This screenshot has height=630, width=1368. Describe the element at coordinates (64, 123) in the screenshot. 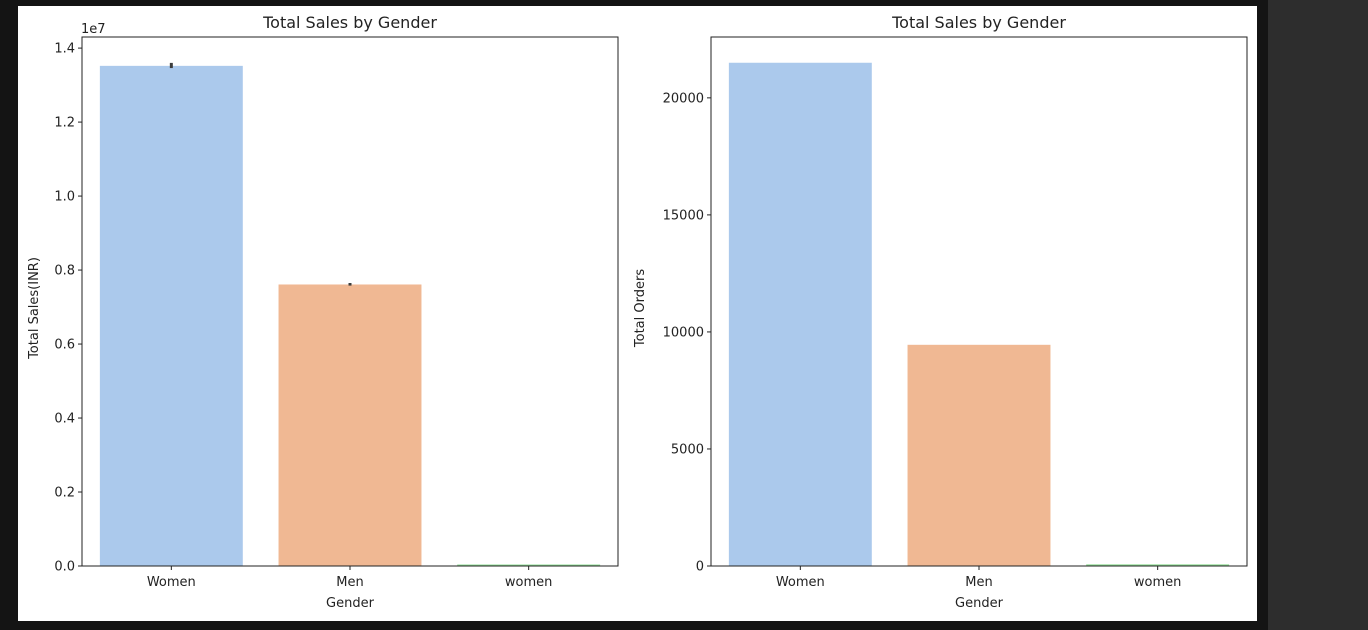

I see `y-tick-label: 1.2` at that location.